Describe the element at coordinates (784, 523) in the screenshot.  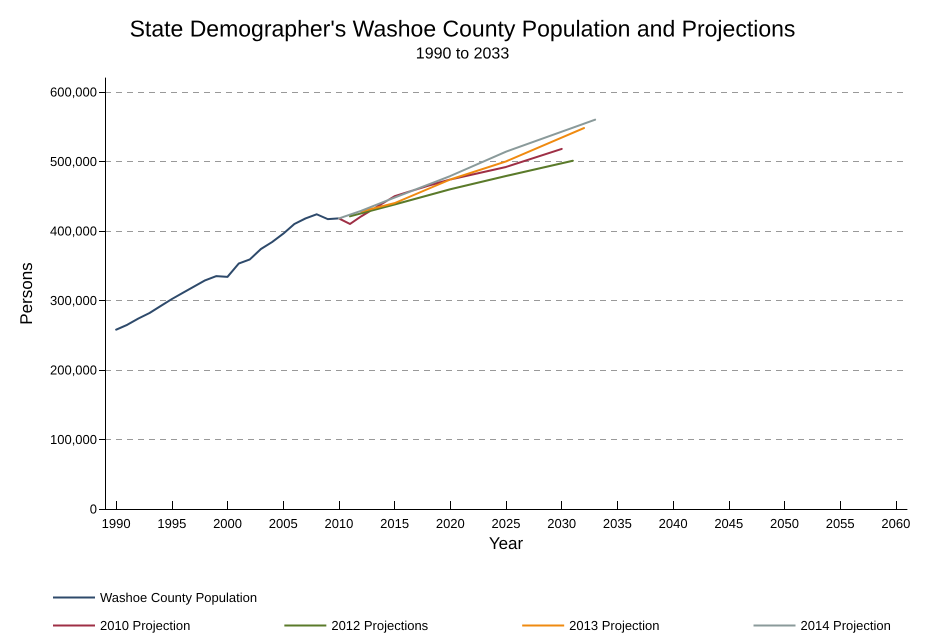
I see `x-tick-label: 2050` at that location.